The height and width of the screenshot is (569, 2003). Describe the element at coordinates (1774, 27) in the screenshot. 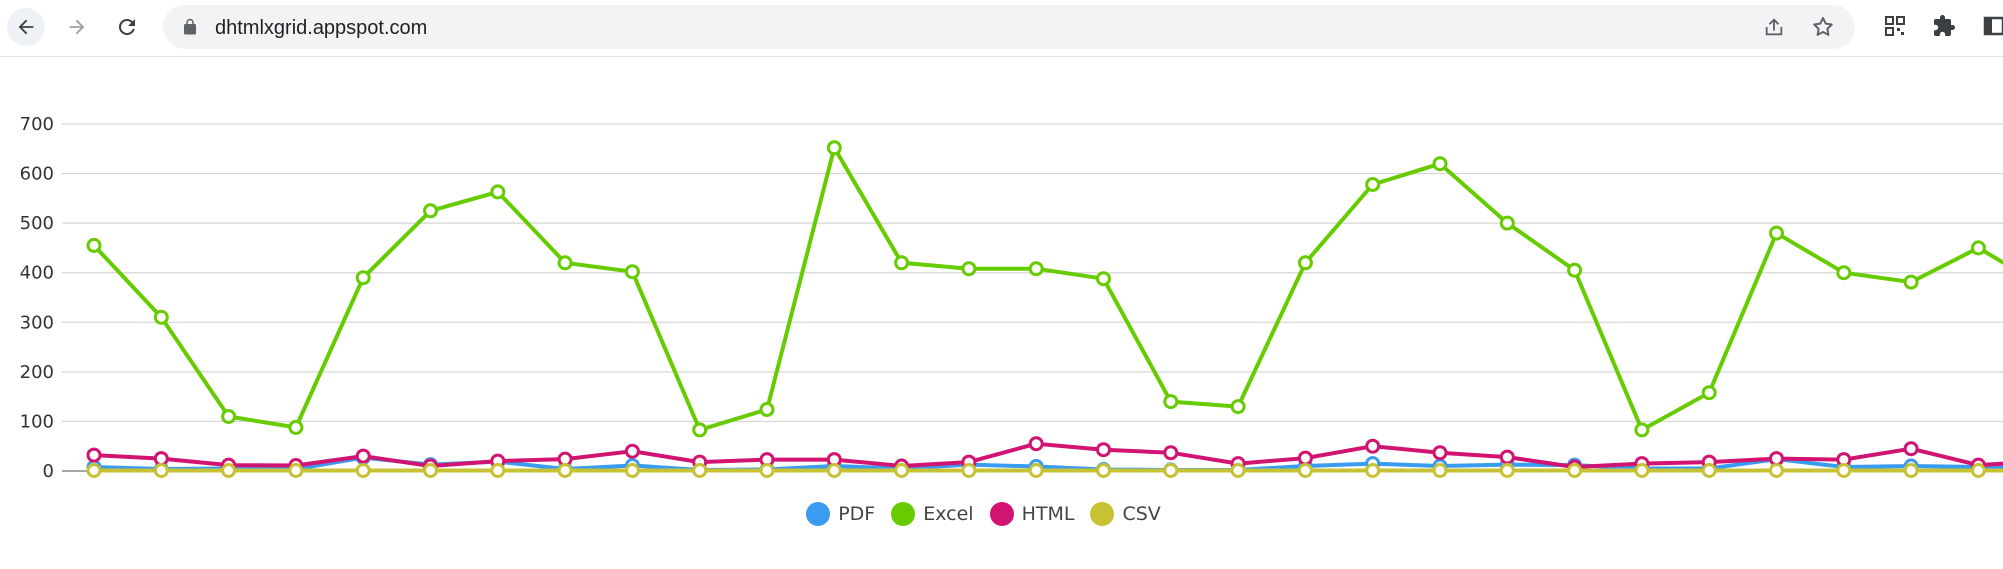

I see `share-icon` at that location.